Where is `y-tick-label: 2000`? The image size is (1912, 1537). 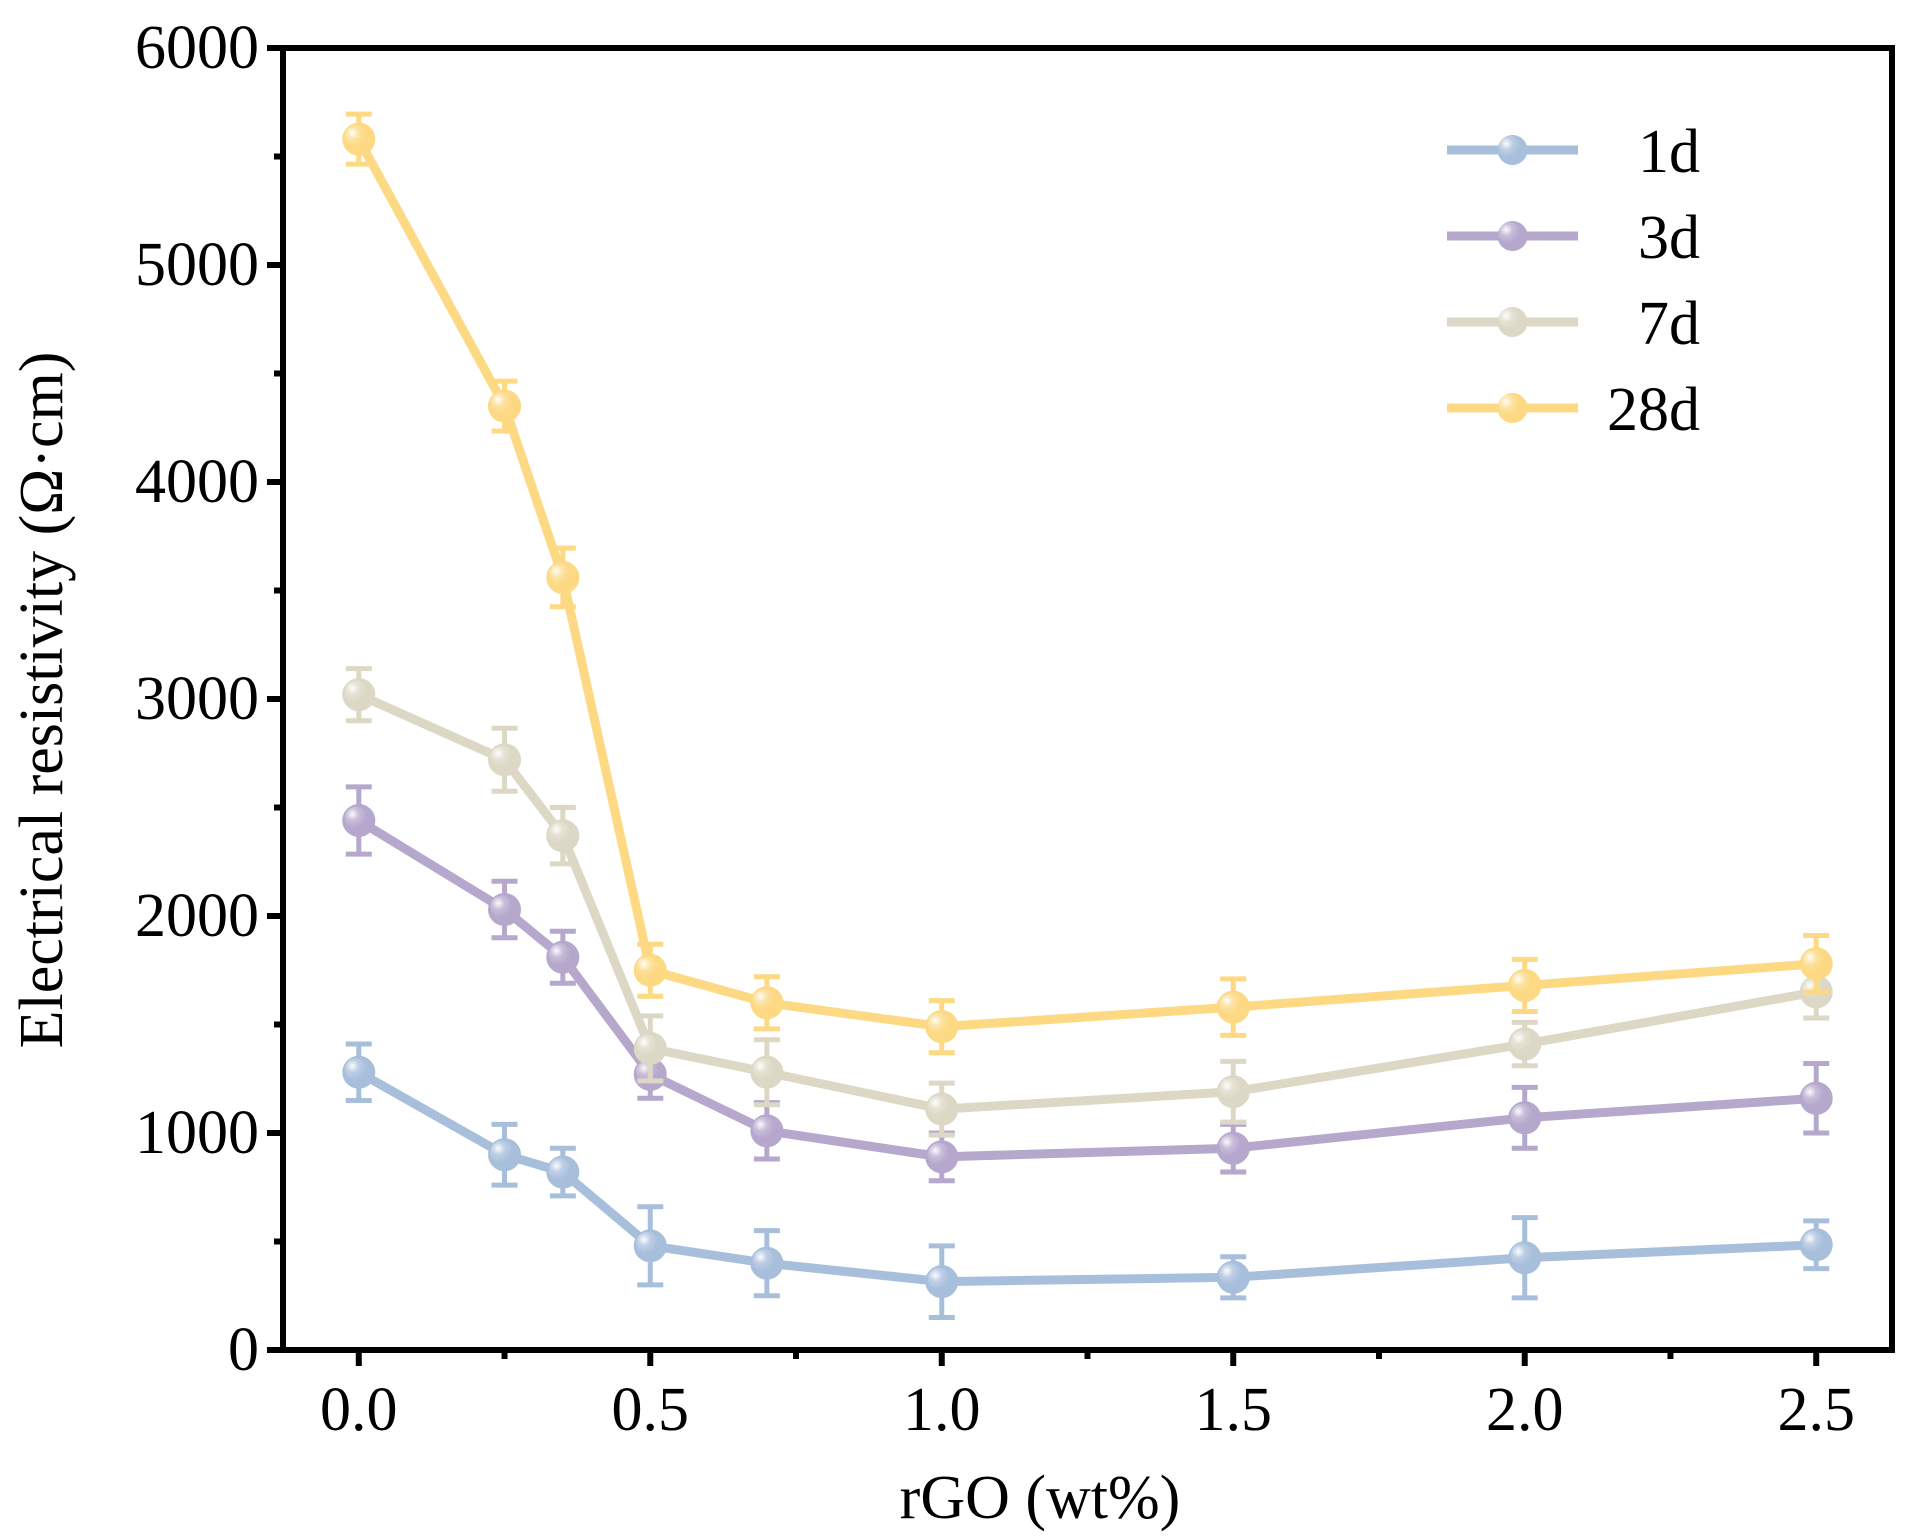
y-tick-label: 2000 is located at coordinates (197, 916).